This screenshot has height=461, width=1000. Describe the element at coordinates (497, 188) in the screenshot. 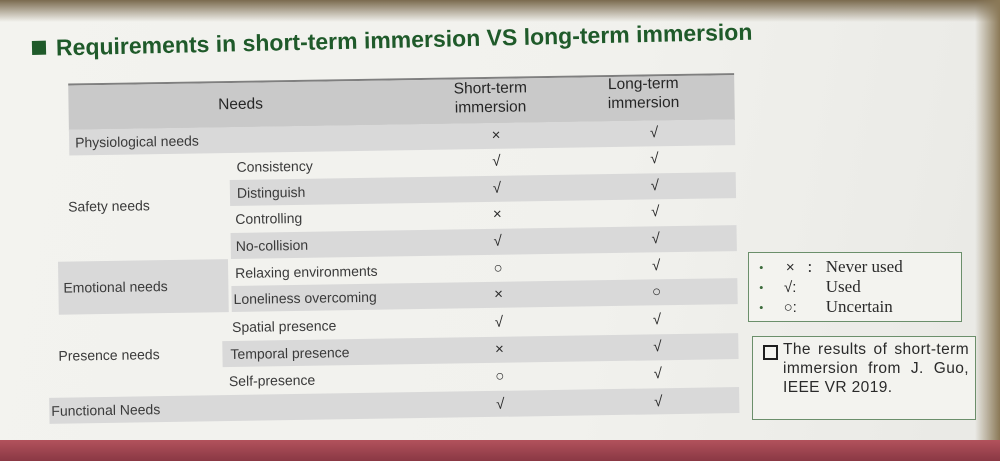

I see `mark-distinguish-short: √` at that location.